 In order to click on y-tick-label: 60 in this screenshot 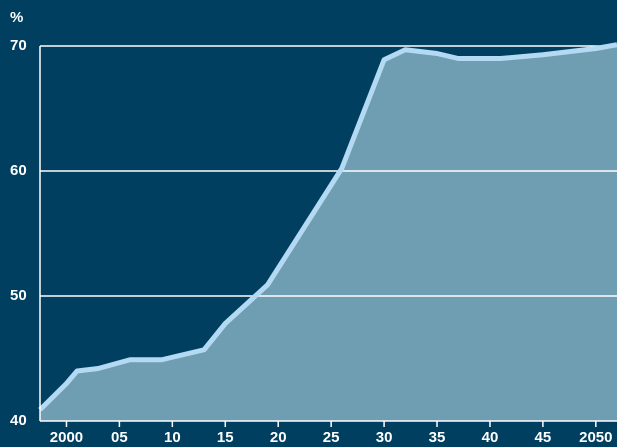, I will do `click(18, 170)`.